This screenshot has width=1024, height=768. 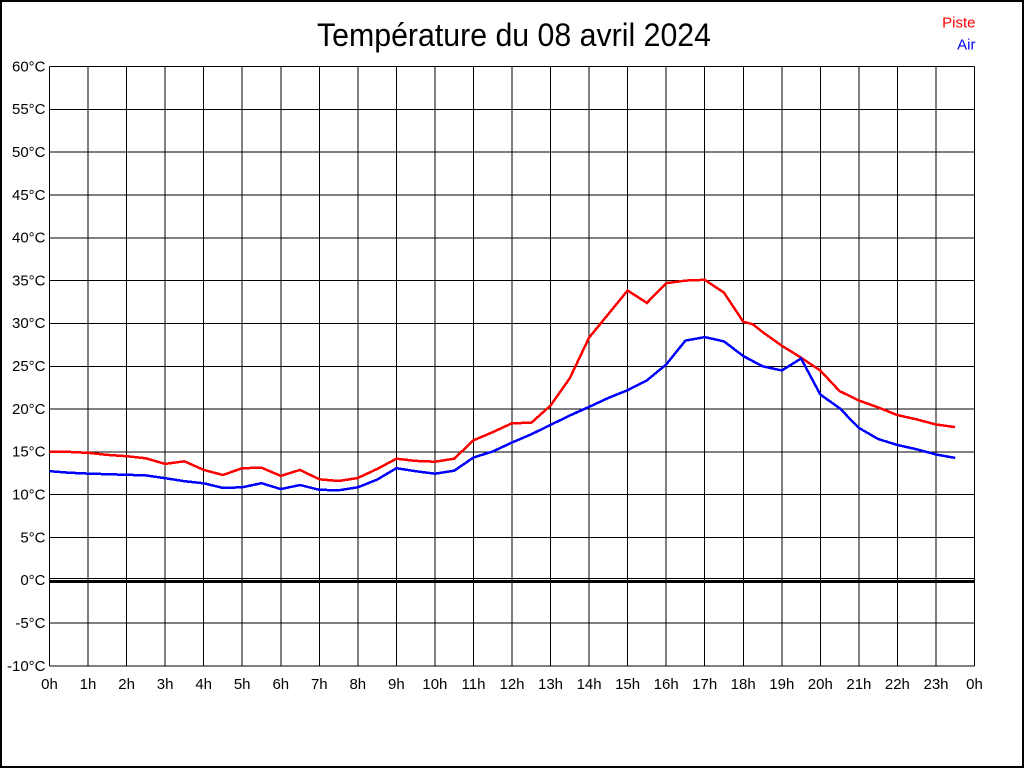 What do you see at coordinates (29, 452) in the screenshot?
I see `svg-text: 15°C` at bounding box center [29, 452].